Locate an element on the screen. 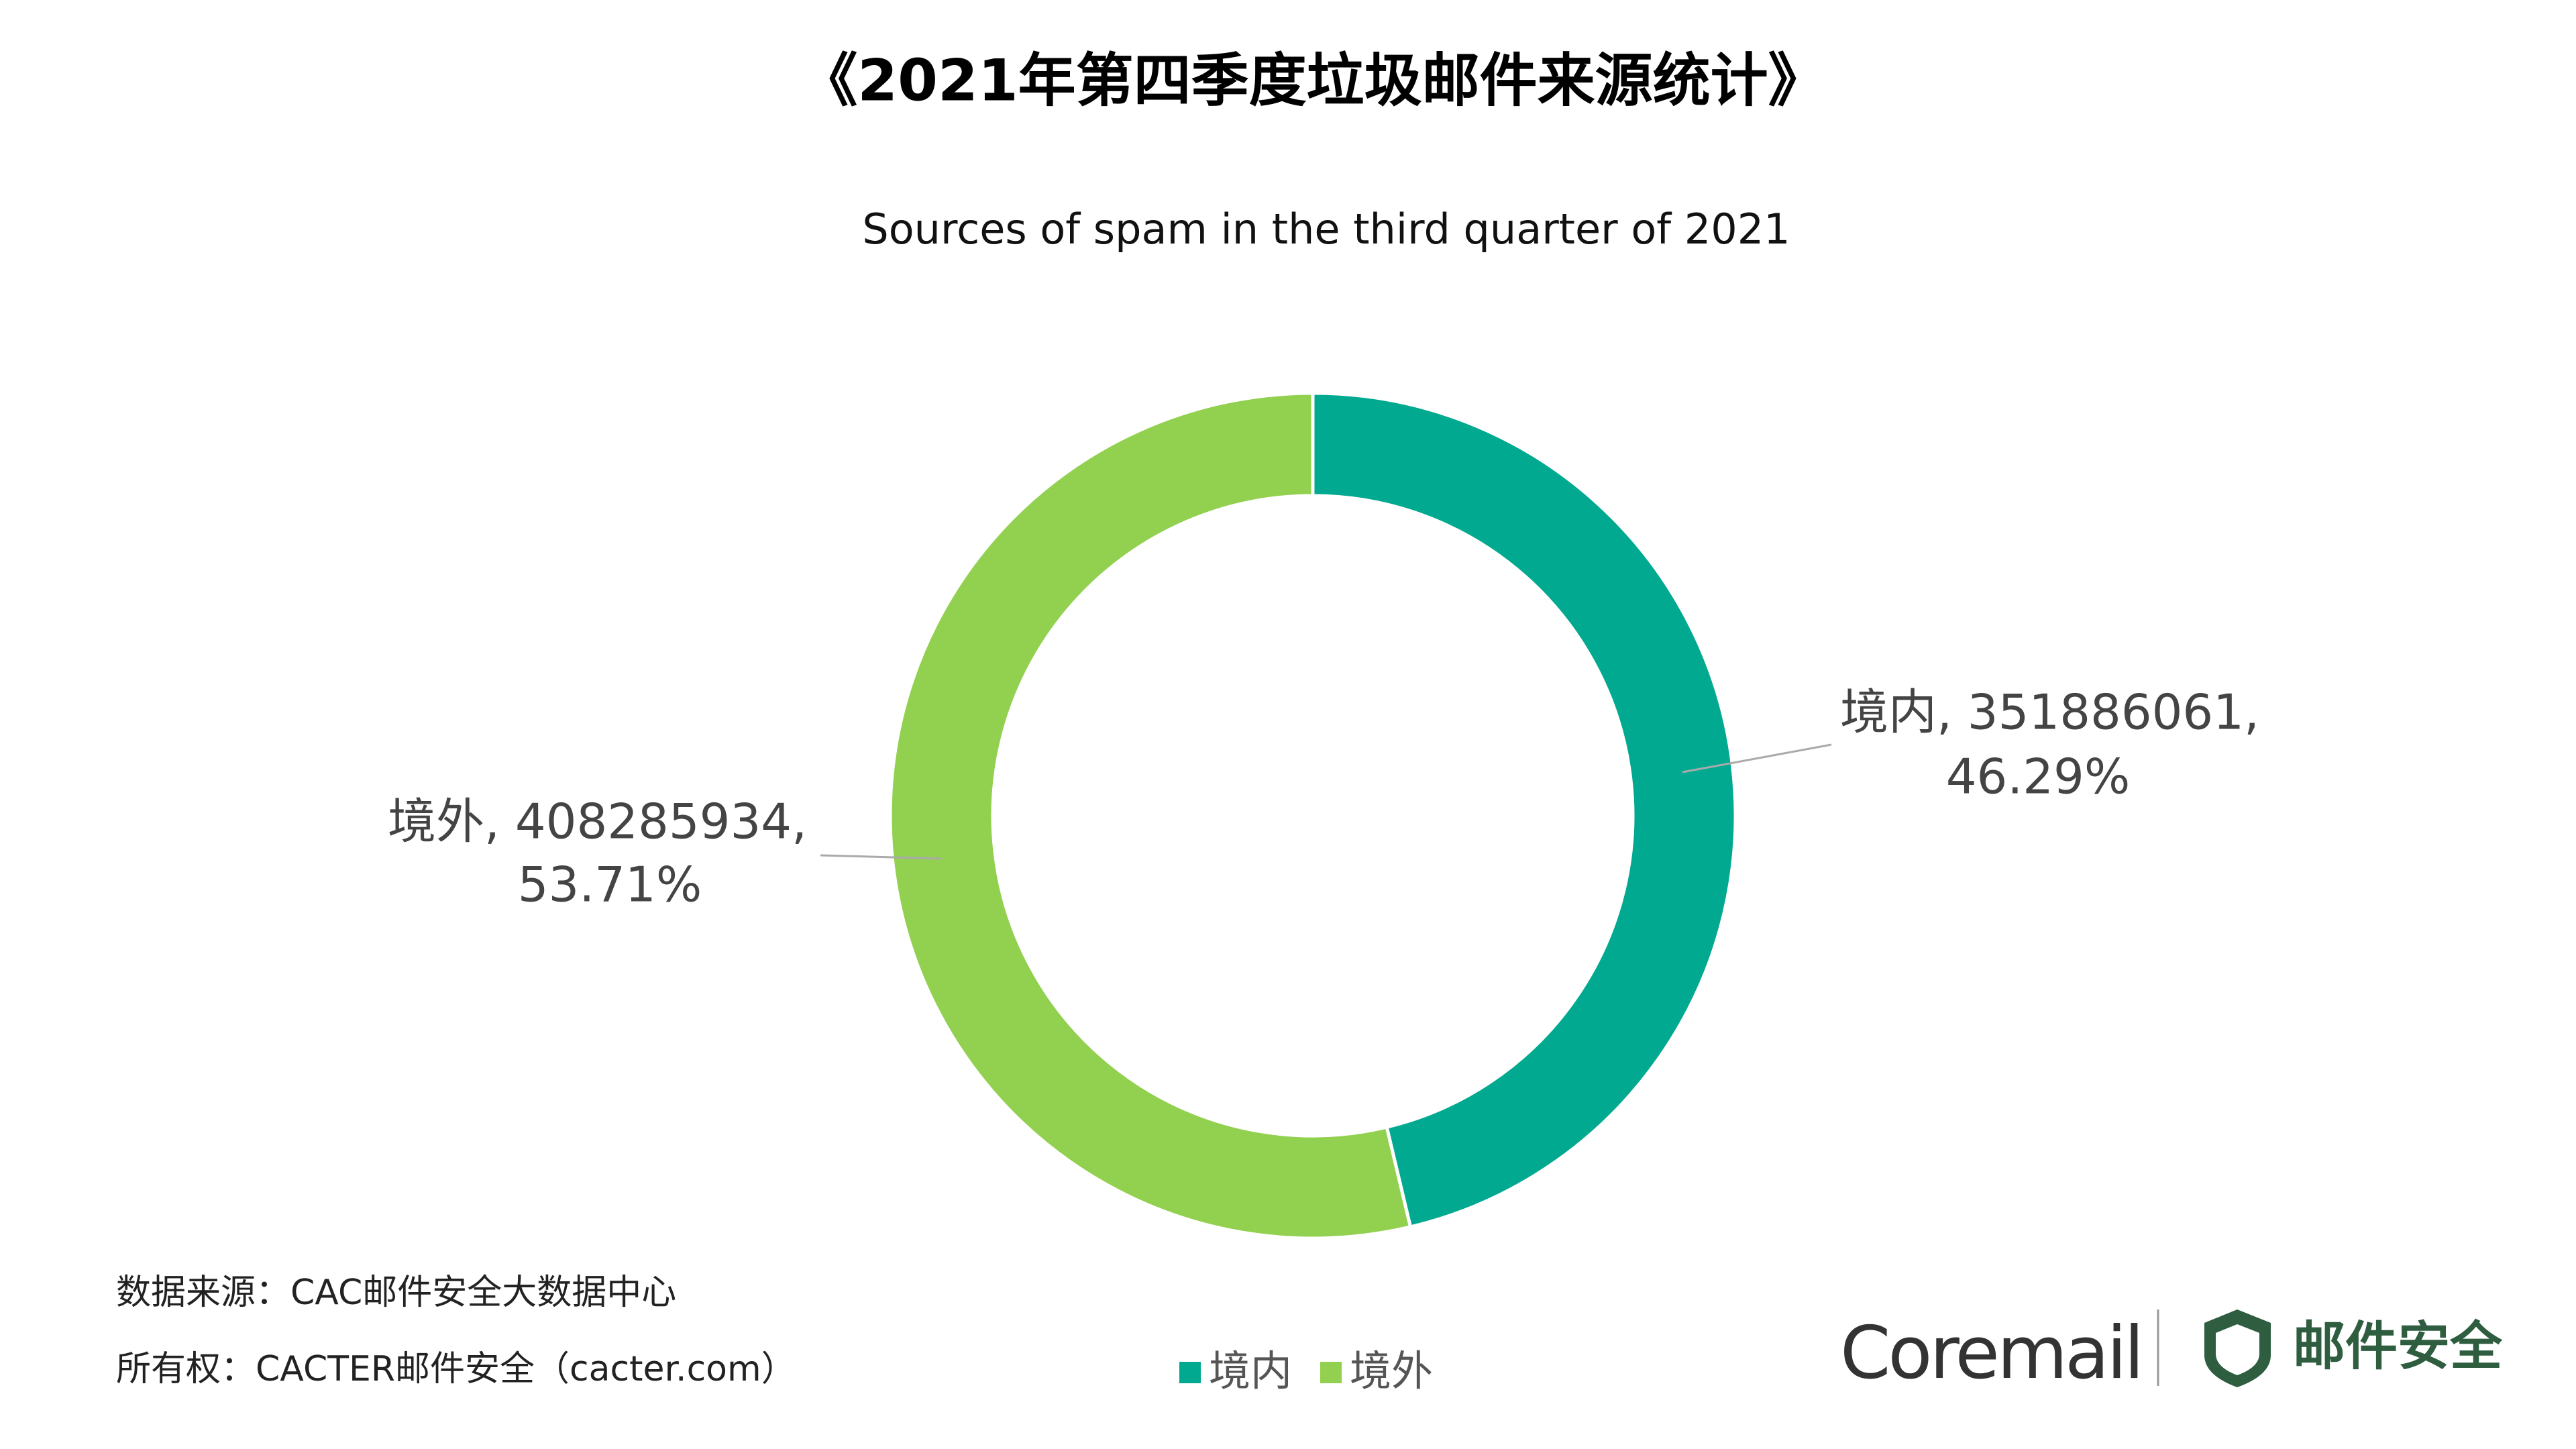 This screenshot has height=1449, width=2576. data-label: 境外, 408285934, is located at coordinates (597, 822).